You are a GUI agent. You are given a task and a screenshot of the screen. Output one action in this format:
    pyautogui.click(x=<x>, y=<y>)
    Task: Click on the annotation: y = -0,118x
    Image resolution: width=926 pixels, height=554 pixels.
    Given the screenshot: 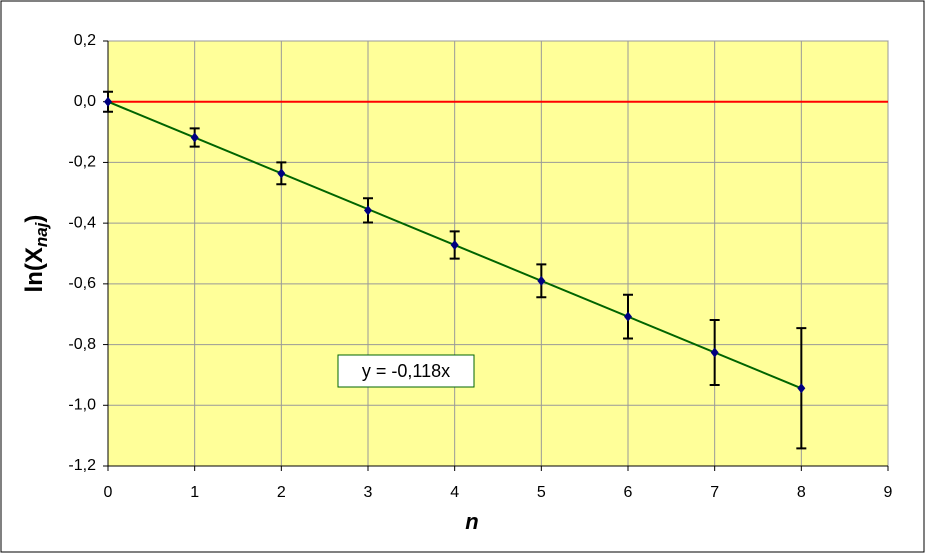 What is the action you would take?
    pyautogui.click(x=406, y=371)
    